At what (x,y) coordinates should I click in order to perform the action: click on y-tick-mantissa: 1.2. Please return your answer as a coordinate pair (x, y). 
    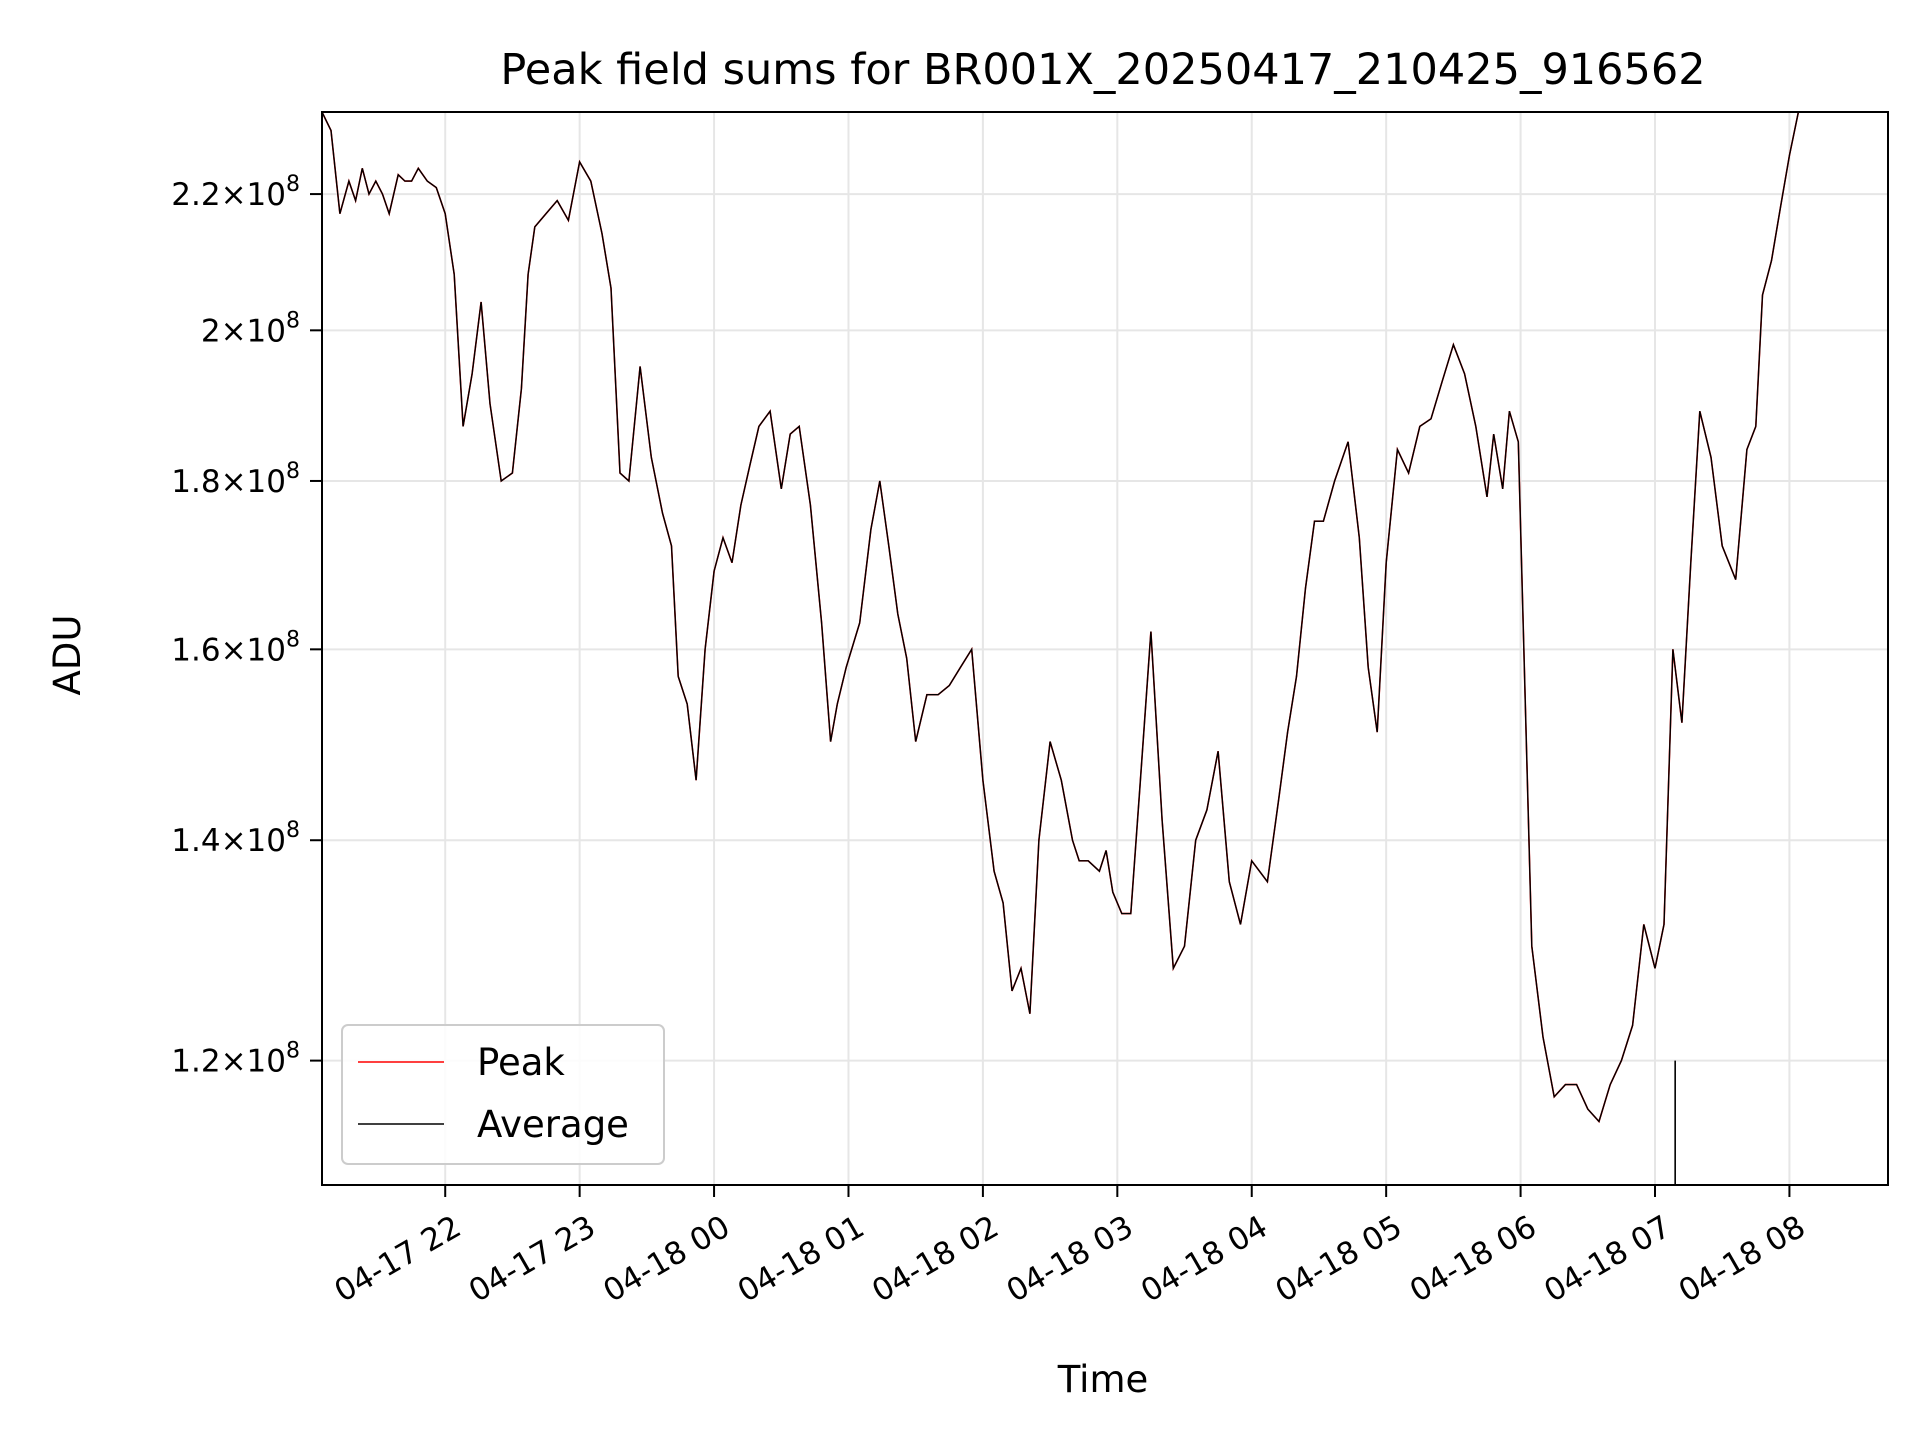
    Looking at the image, I should click on (195, 1062).